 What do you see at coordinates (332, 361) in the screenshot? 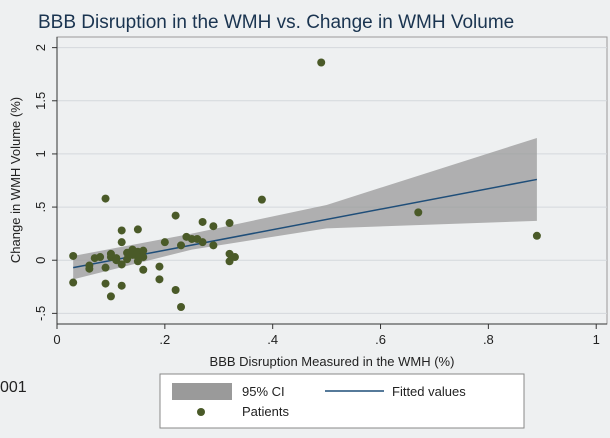
I see `x-axis-label: BBB Disruption Measured in the WMH (%)` at bounding box center [332, 361].